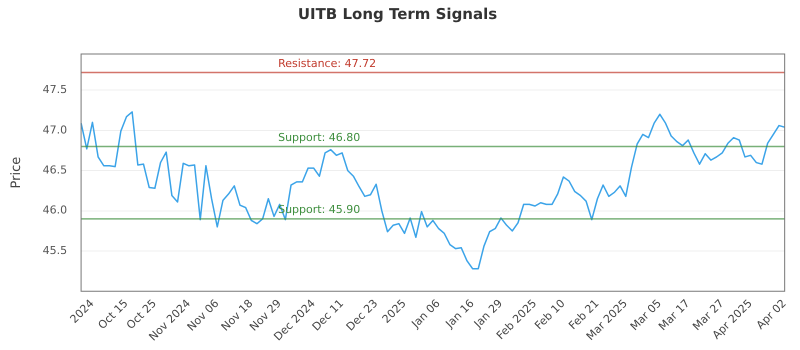 This screenshot has height=350, width=800. I want to click on x-tick-label: Jan 06, so click(425, 314).